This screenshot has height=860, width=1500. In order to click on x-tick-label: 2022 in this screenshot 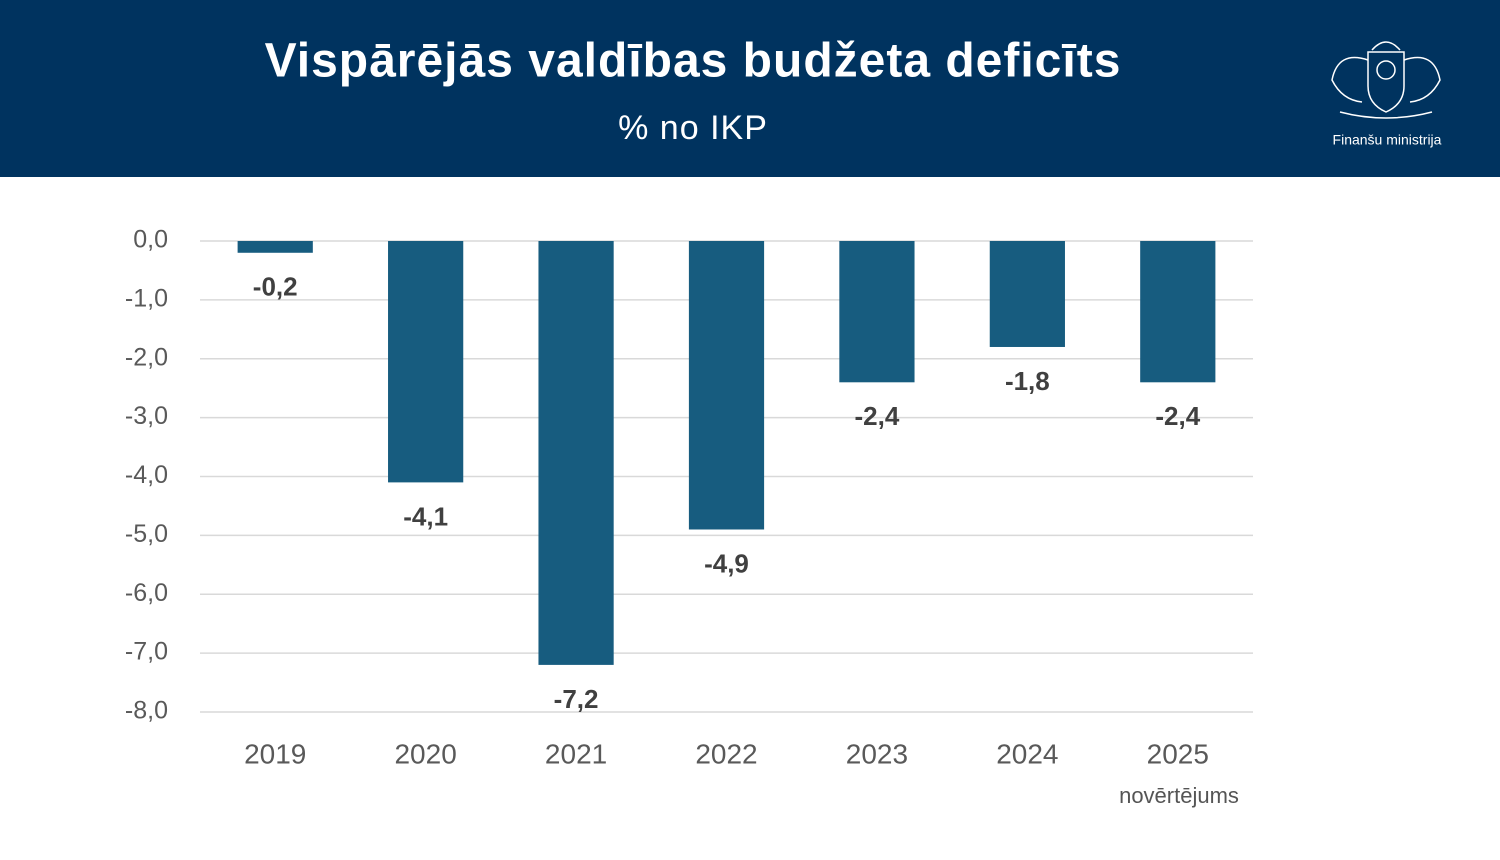, I will do `click(726, 753)`.